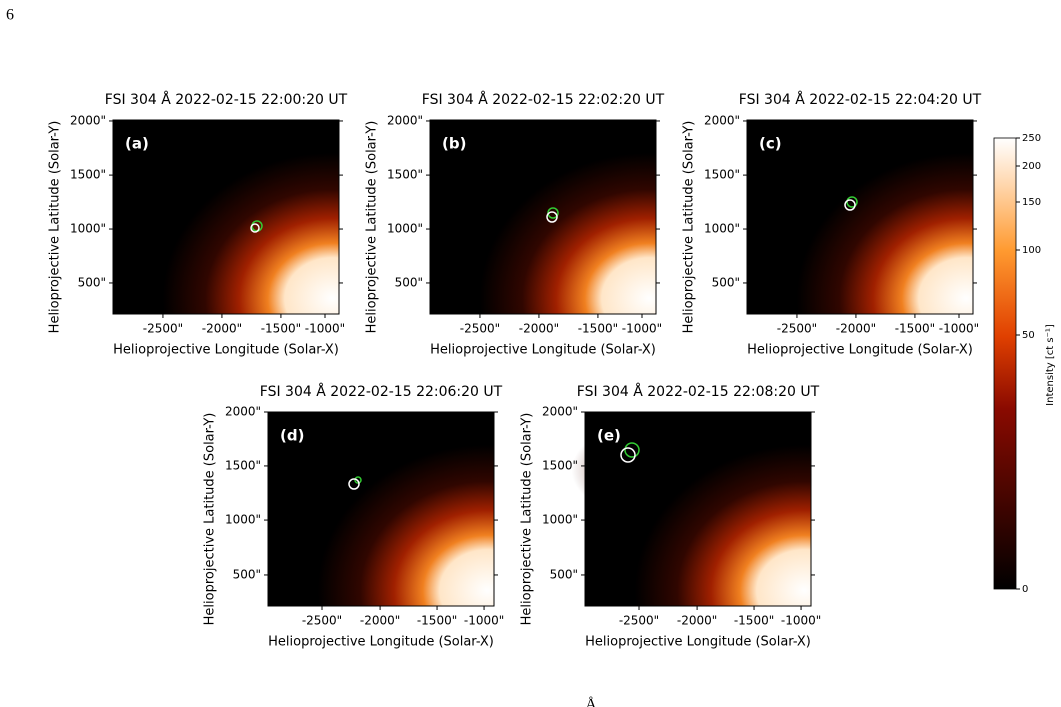 Image resolution: width=1061 pixels, height=707 pixels. Describe the element at coordinates (698, 391) in the screenshot. I see `panel-title: FSI 304 Å 2022-02-15 22:08:20 UT` at that location.